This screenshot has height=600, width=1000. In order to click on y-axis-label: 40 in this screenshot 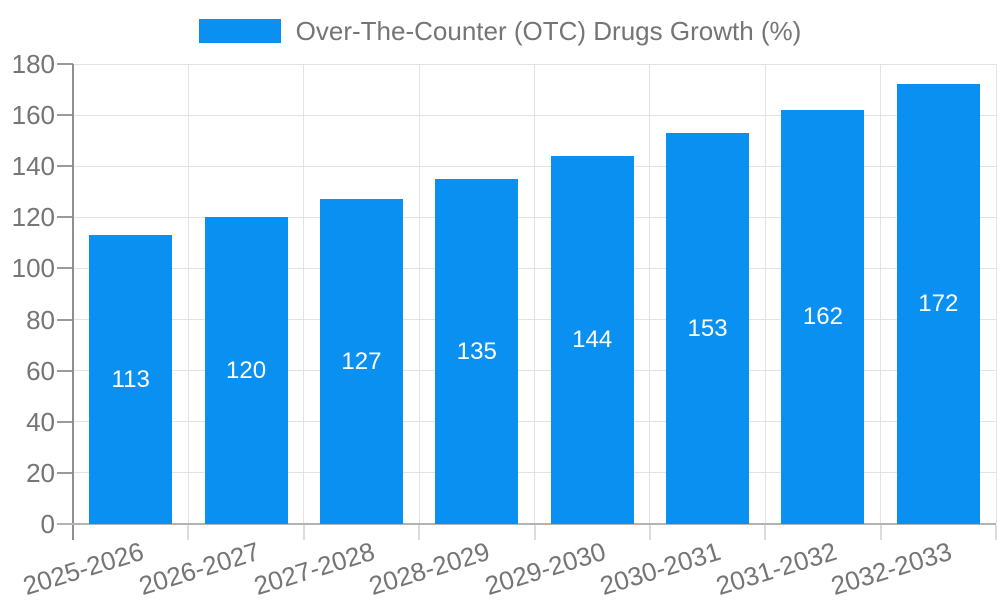, I will do `click(40, 421)`.